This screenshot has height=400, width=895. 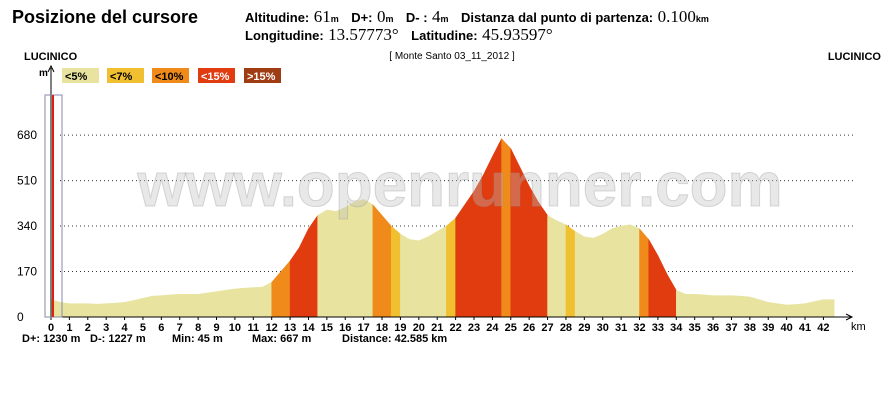 What do you see at coordinates (106, 328) in the screenshot?
I see `x-tick-label: 3` at bounding box center [106, 328].